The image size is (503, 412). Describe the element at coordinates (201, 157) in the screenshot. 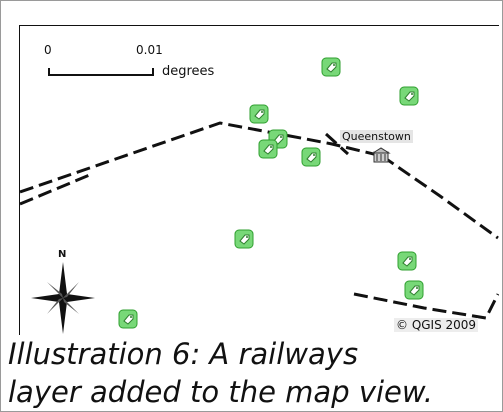

I see `railway-line-main-west` at that location.